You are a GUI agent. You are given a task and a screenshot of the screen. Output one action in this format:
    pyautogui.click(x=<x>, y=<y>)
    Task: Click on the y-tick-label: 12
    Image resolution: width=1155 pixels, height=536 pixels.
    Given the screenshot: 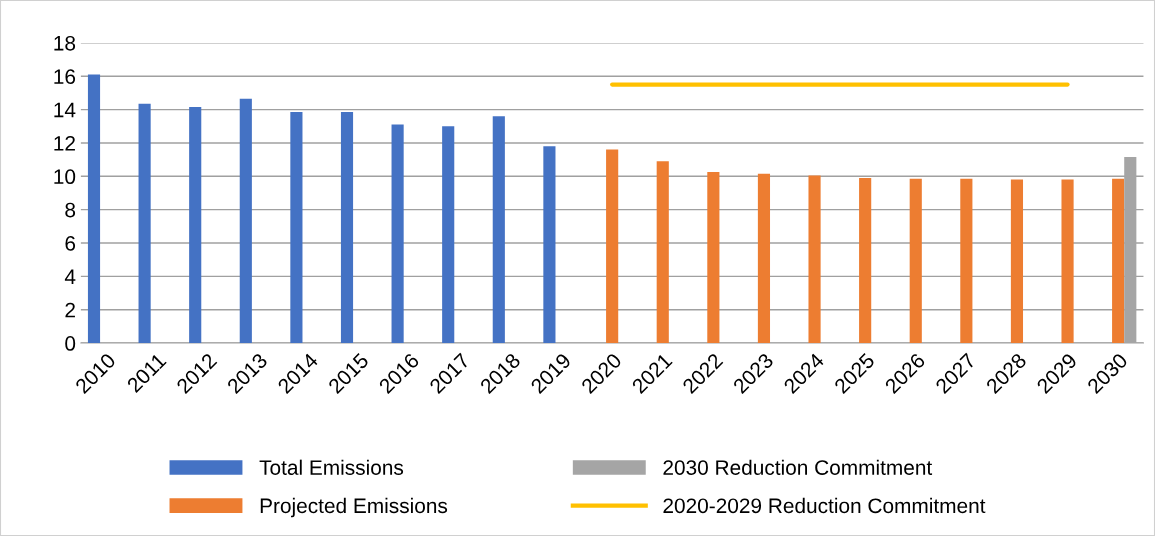 What is the action you would take?
    pyautogui.click(x=64, y=143)
    